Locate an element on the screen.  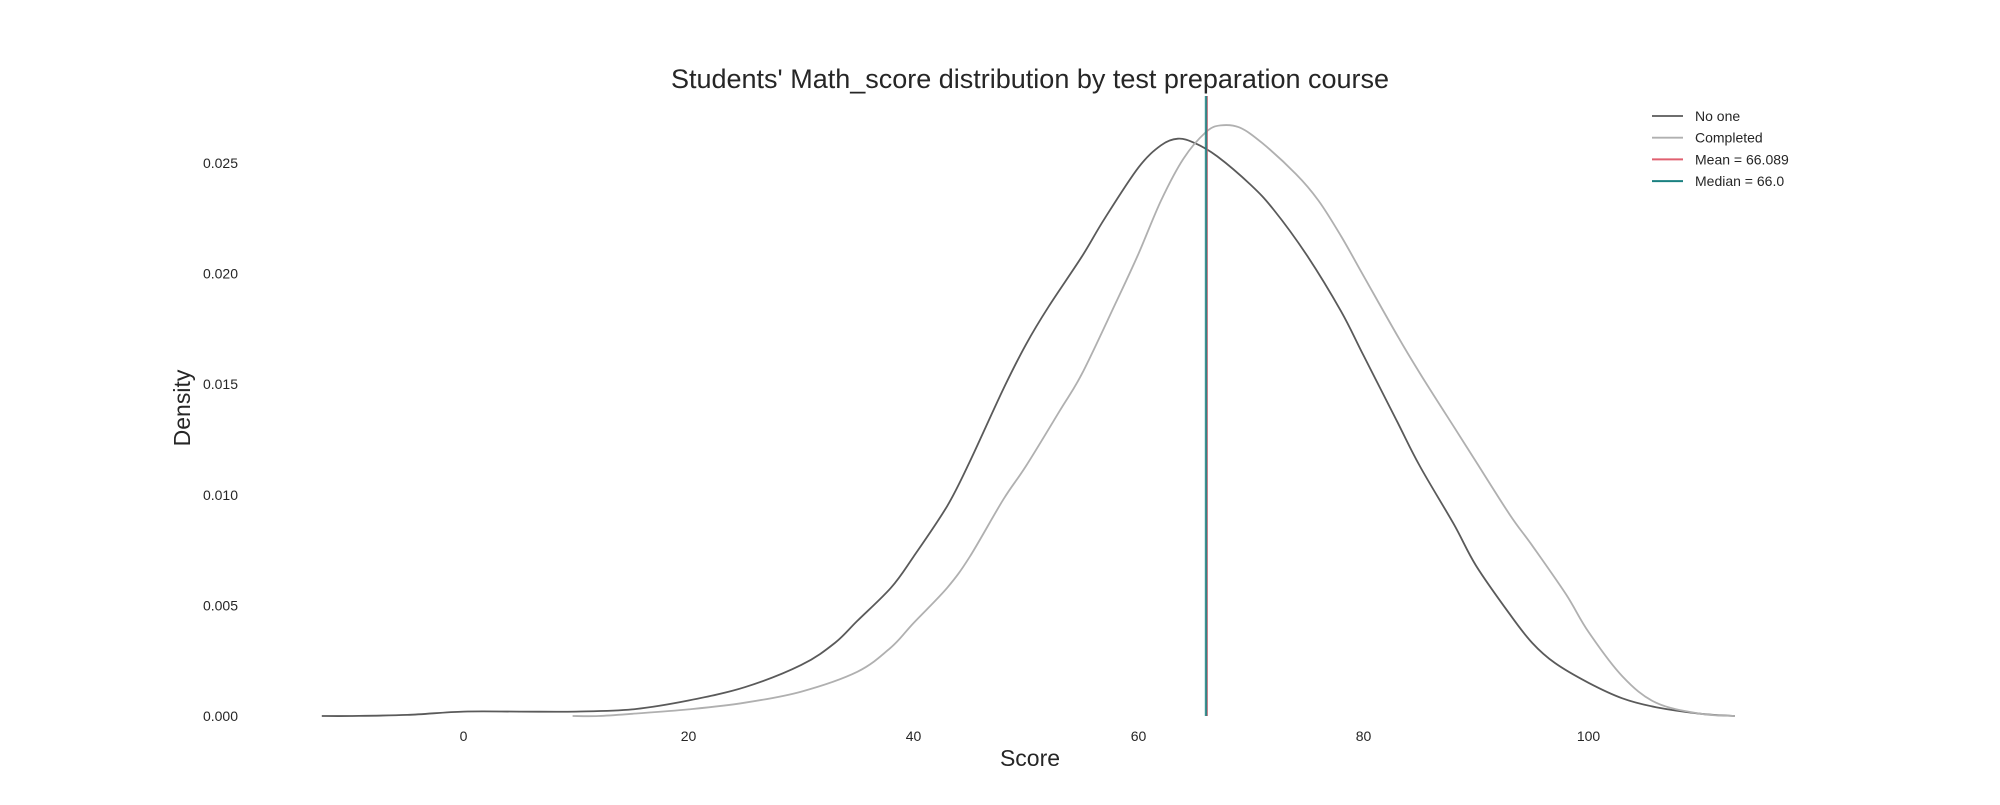
x-tick-label: 60 is located at coordinates (1139, 736).